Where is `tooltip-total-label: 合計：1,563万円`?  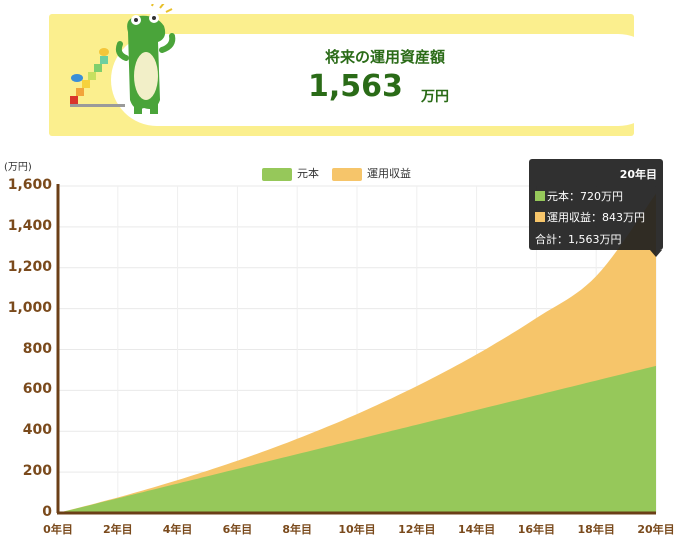
tooltip-total-label: 合計：1,563万円 is located at coordinates (578, 239).